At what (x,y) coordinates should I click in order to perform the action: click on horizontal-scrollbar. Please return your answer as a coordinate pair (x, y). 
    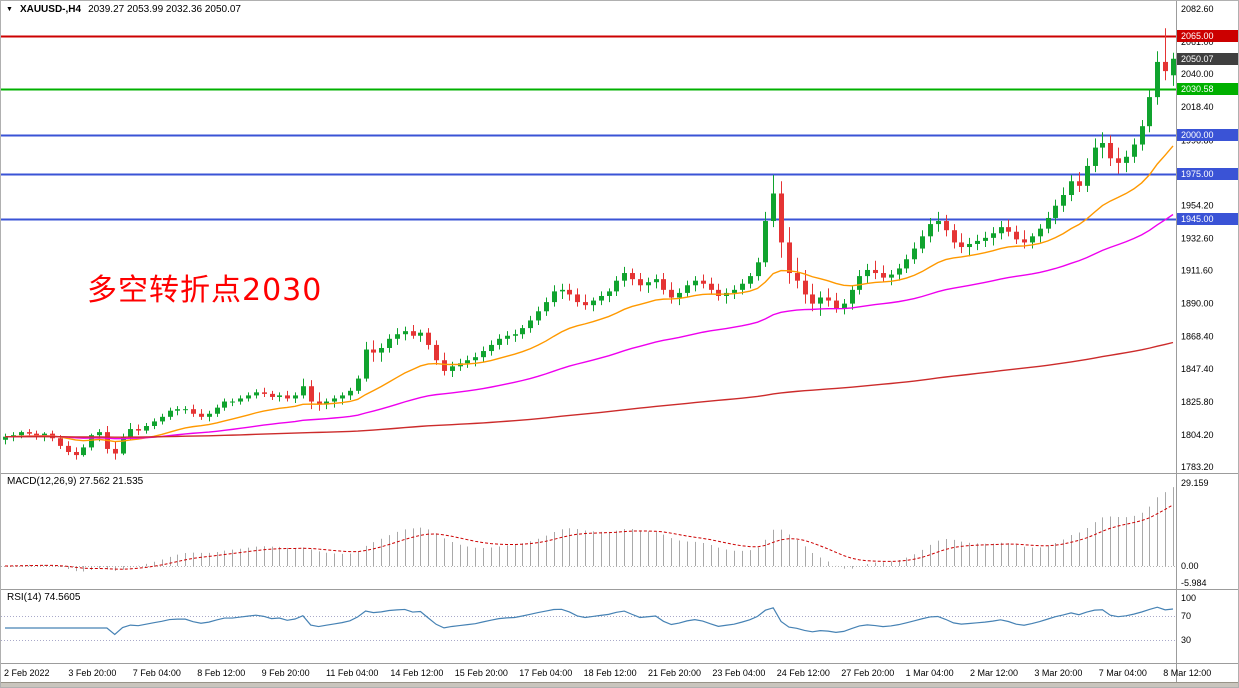
    Looking at the image, I should click on (619, 684).